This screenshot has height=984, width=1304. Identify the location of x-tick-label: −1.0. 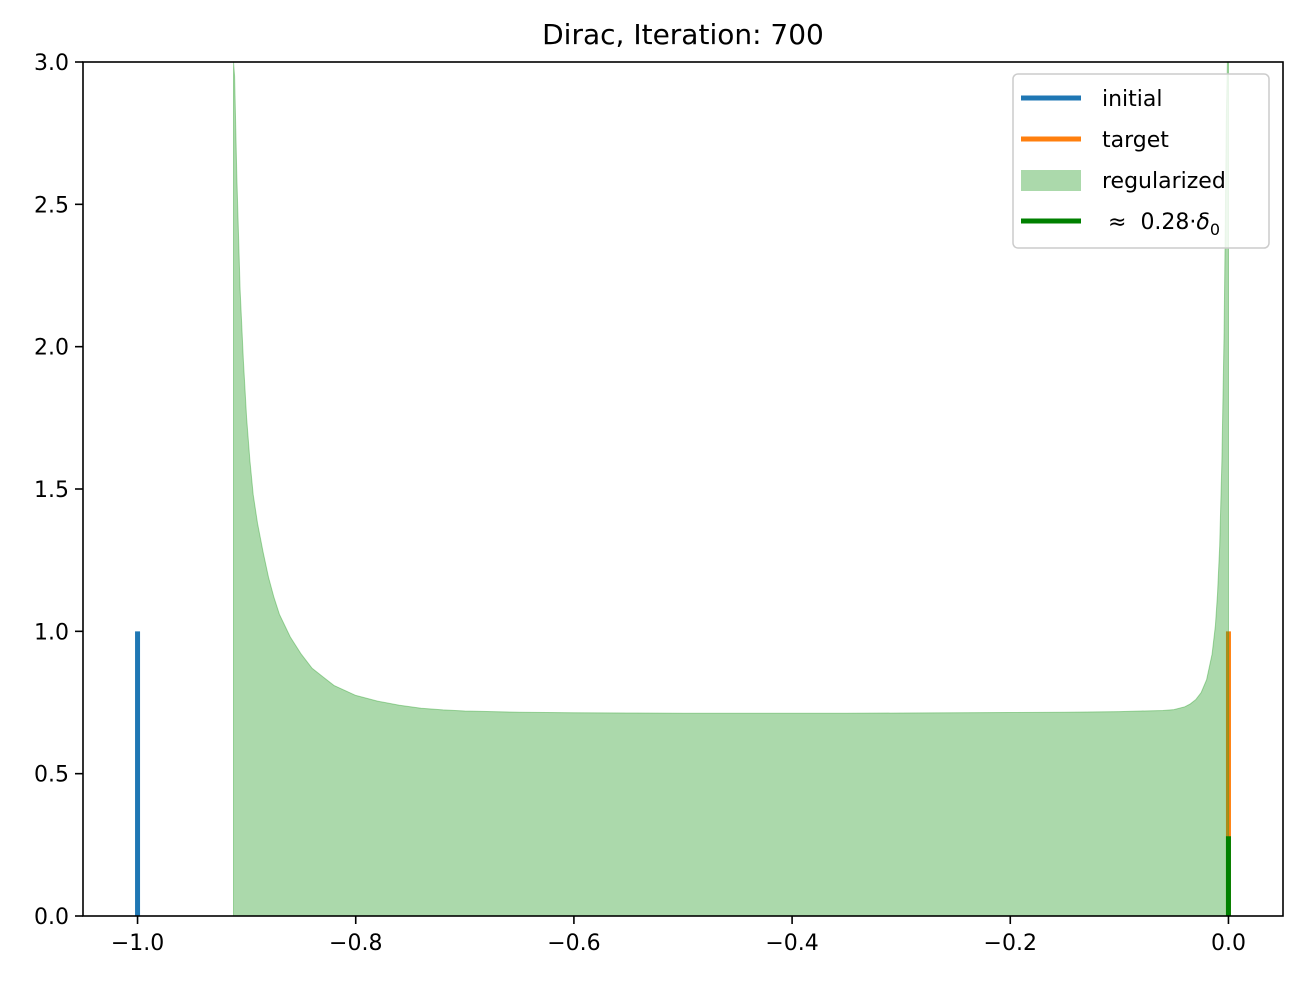
(137, 943).